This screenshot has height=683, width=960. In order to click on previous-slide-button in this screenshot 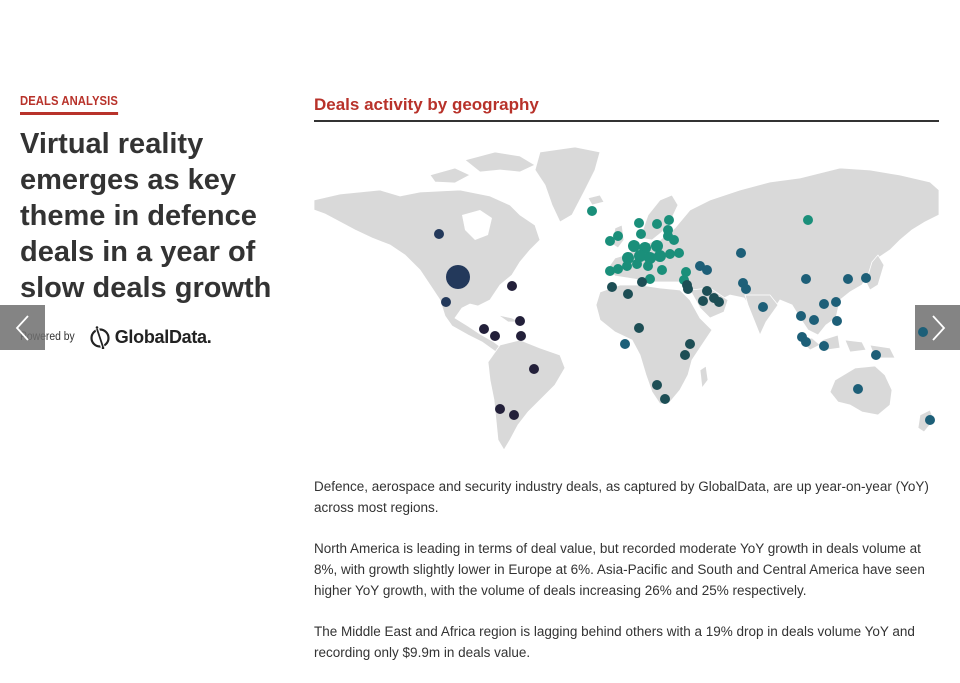, I will do `click(22, 327)`.